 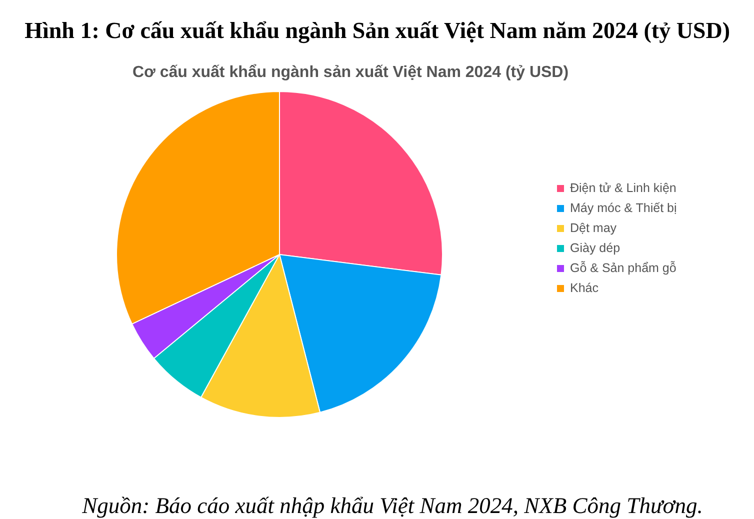 I want to click on legend-label: Điện tử & Linh kiện, so click(x=623, y=188).